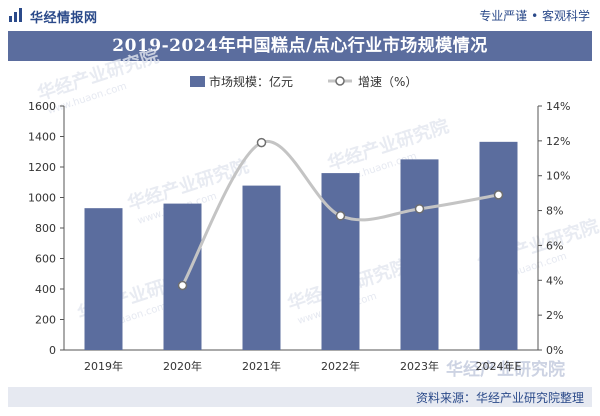  What do you see at coordinates (499, 398) in the screenshot?
I see `source-note: 资料来源：华经产业研究院整理` at bounding box center [499, 398].